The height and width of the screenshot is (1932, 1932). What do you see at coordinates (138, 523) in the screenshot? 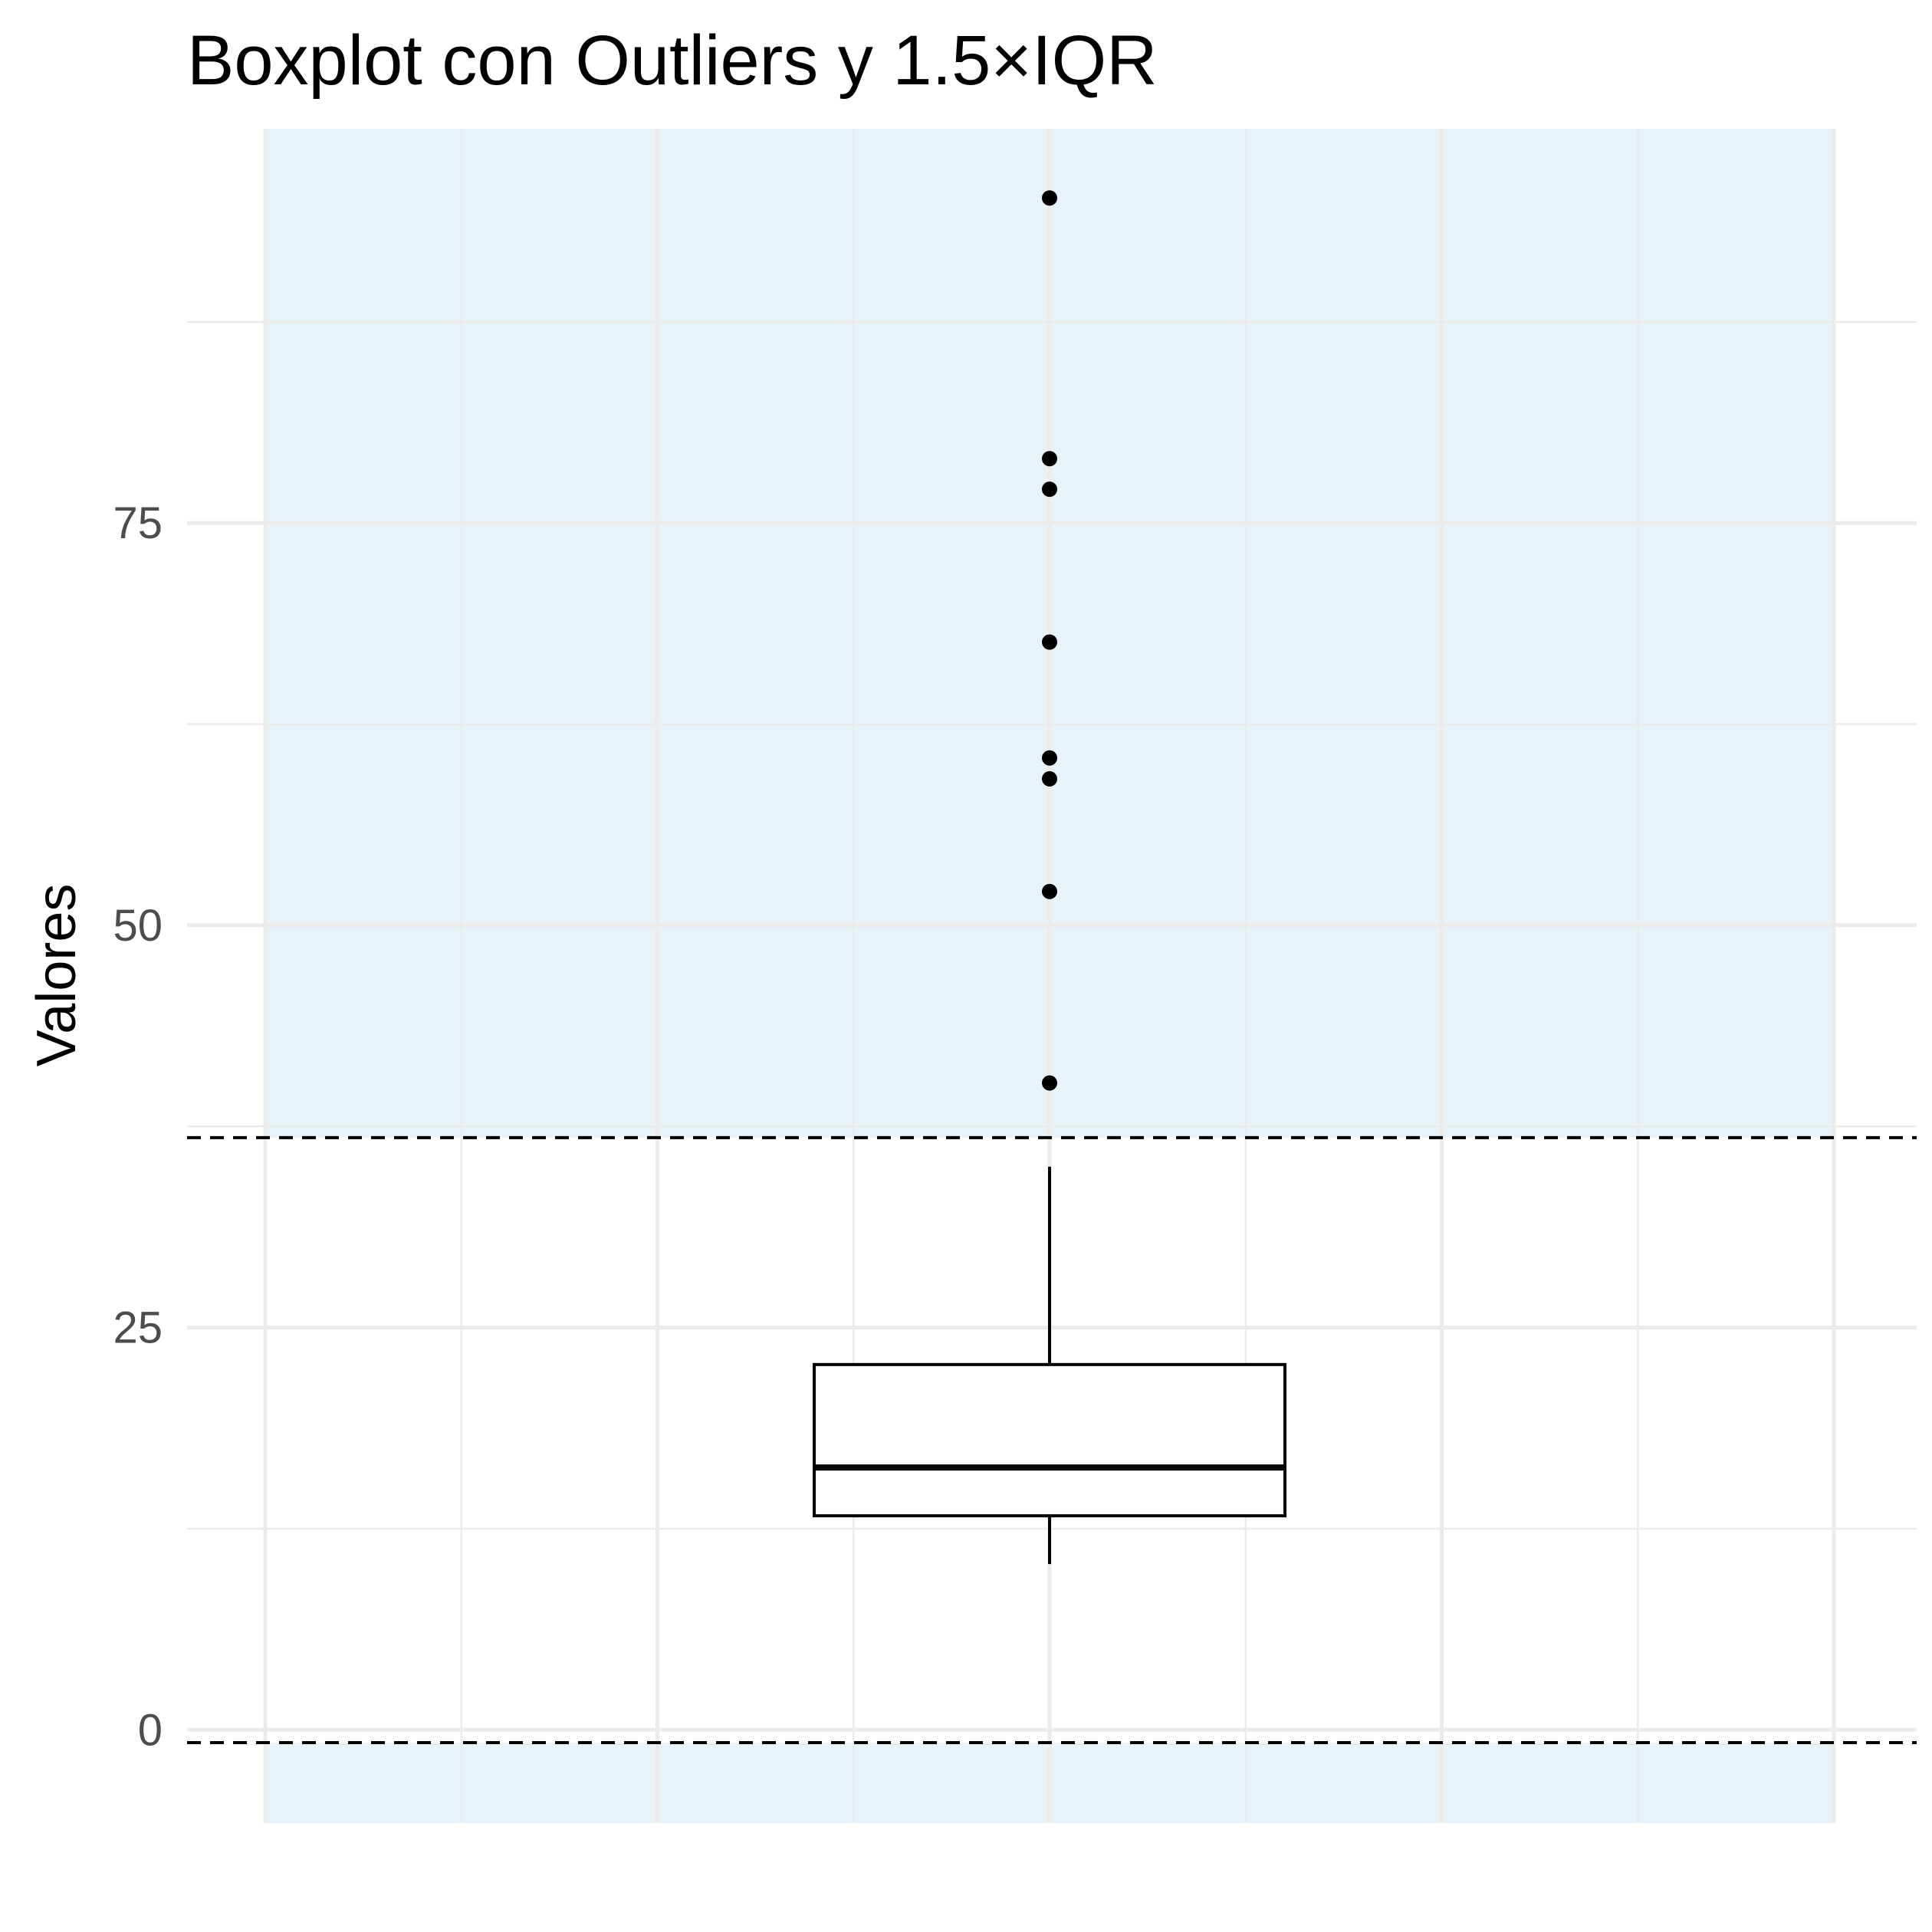
I see `y-tick-label: 75` at bounding box center [138, 523].